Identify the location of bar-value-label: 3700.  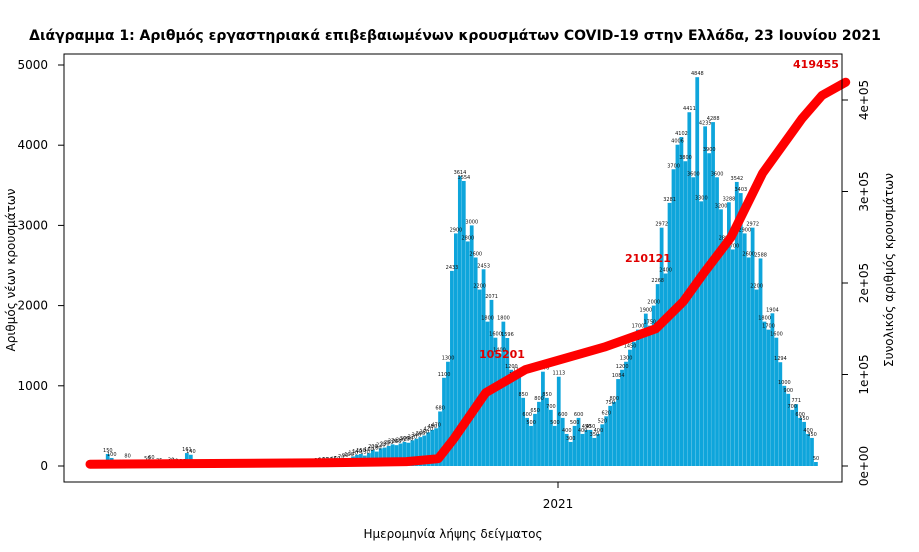
(673, 166).